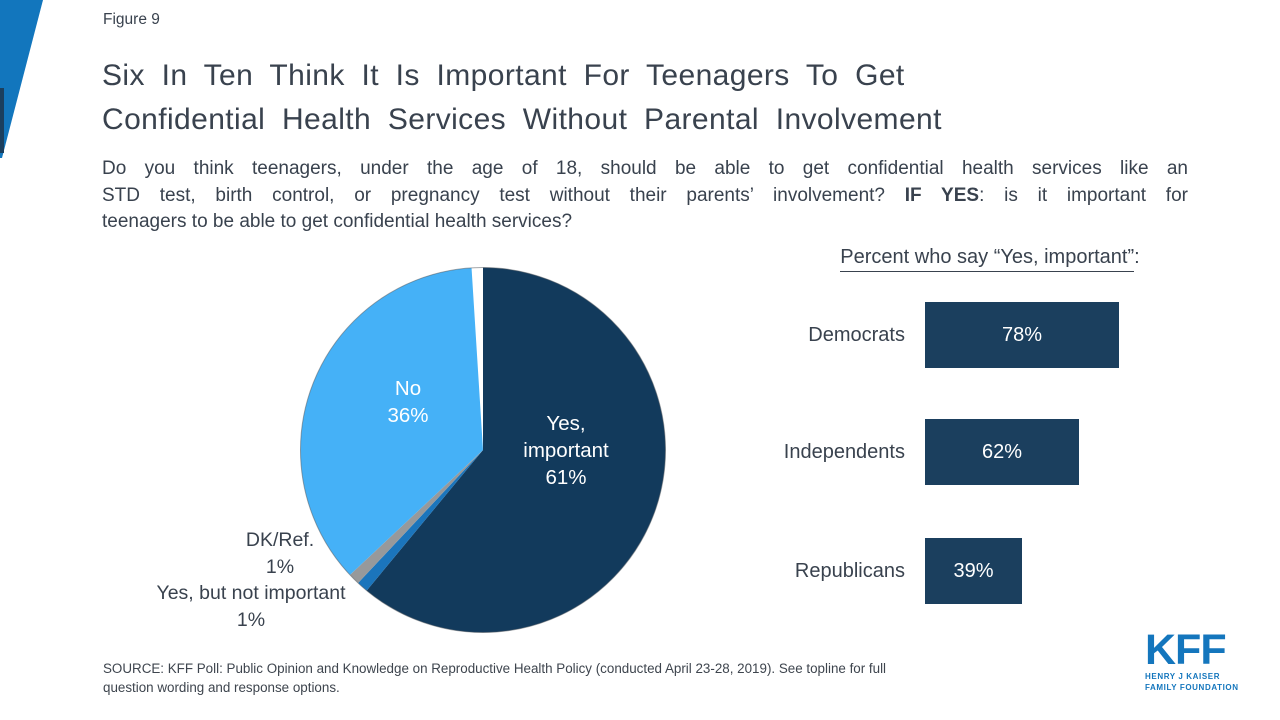 The width and height of the screenshot is (1280, 720). Describe the element at coordinates (914, 452) in the screenshot. I see `bar-row-independents: Independents 62%` at that location.